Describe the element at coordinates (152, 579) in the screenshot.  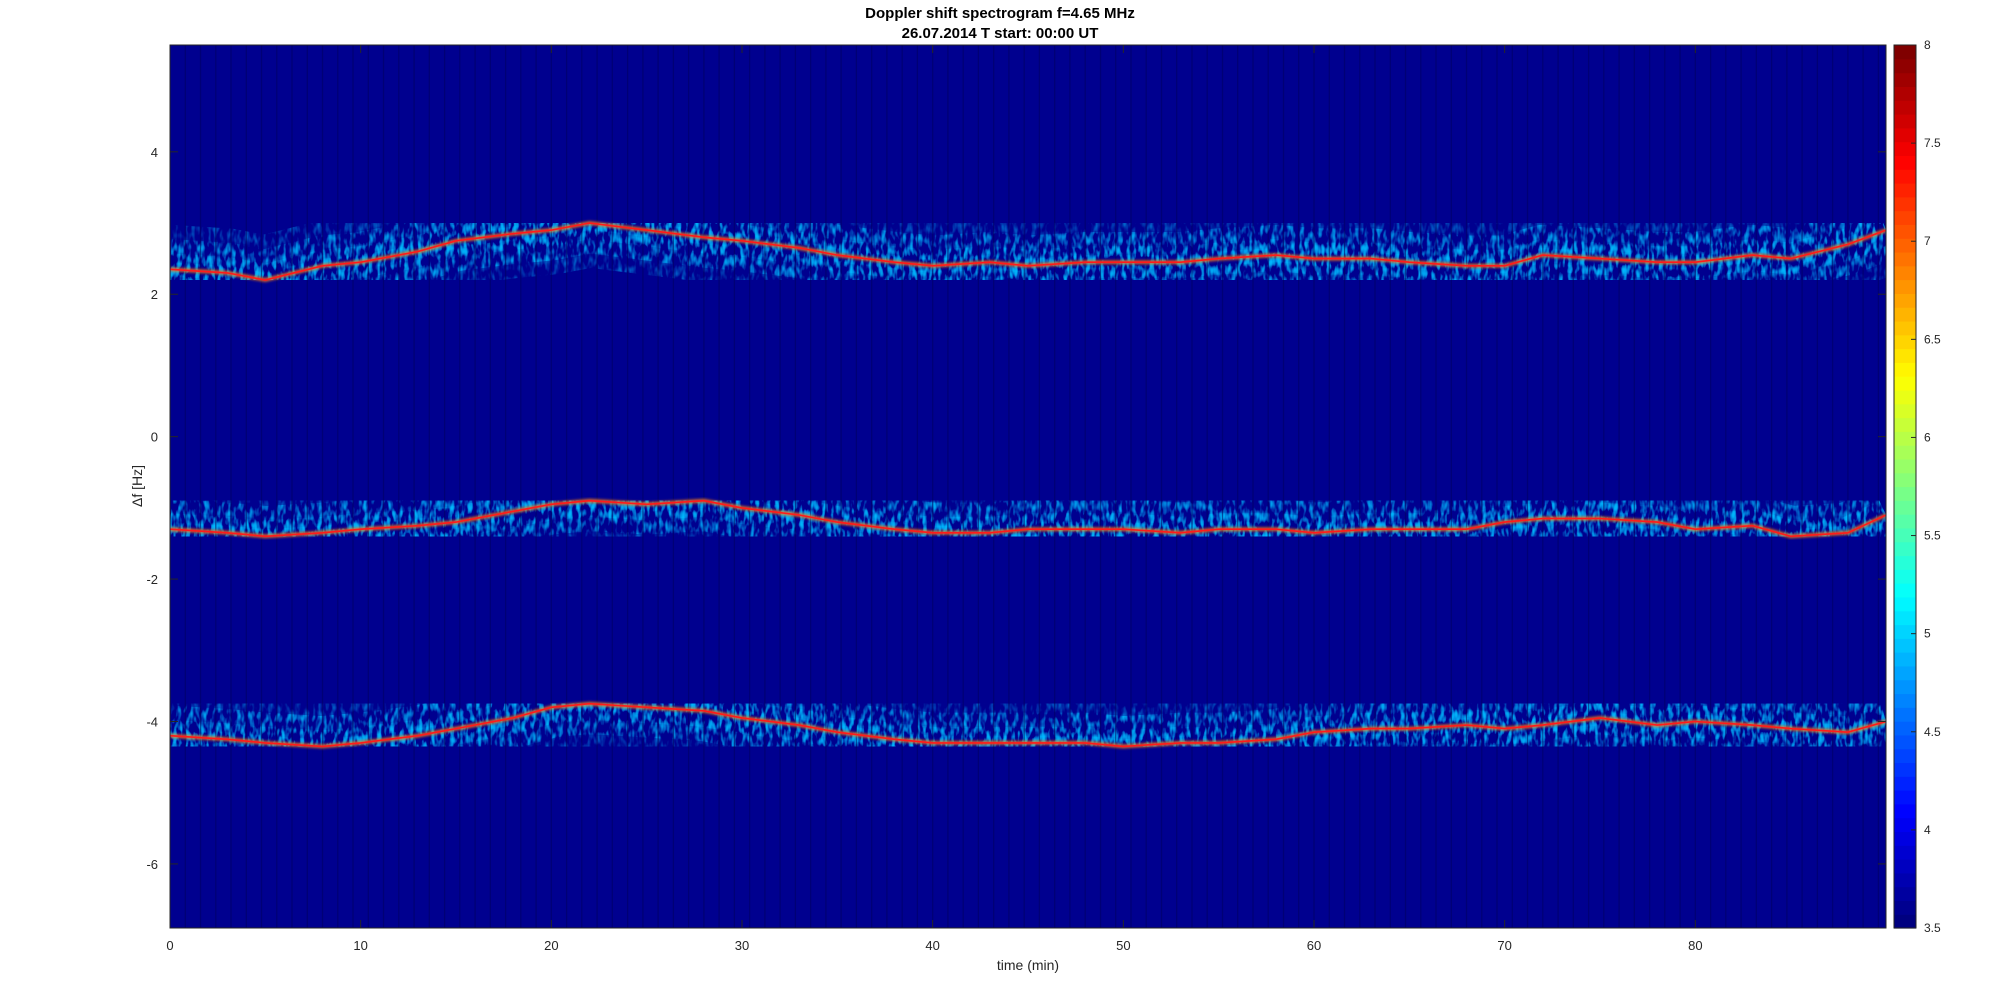
I see `y-tick-label: -2` at that location.